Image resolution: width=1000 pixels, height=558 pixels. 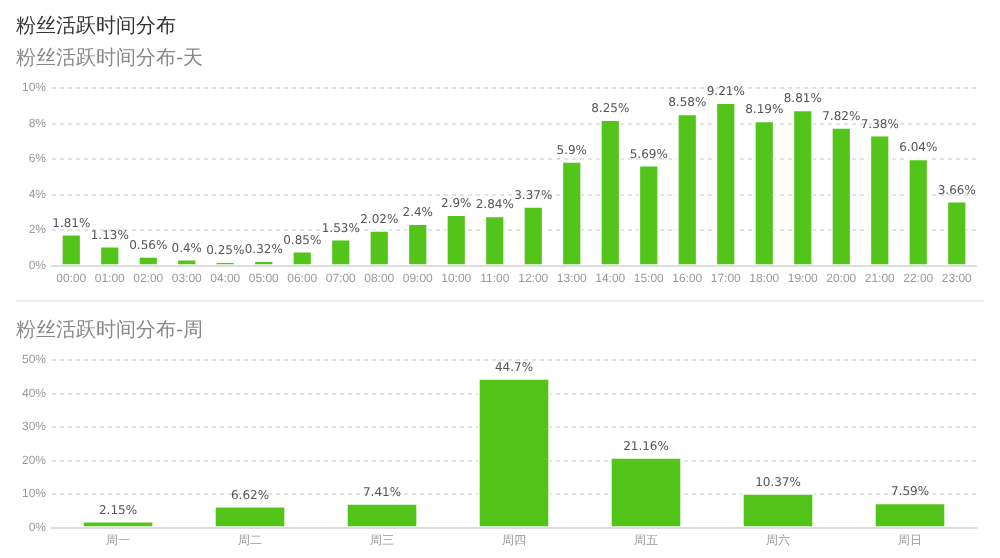 What do you see at coordinates (110, 330) in the screenshot?
I see `chart-subtitle: 粉丝活跃时间分布-周` at bounding box center [110, 330].